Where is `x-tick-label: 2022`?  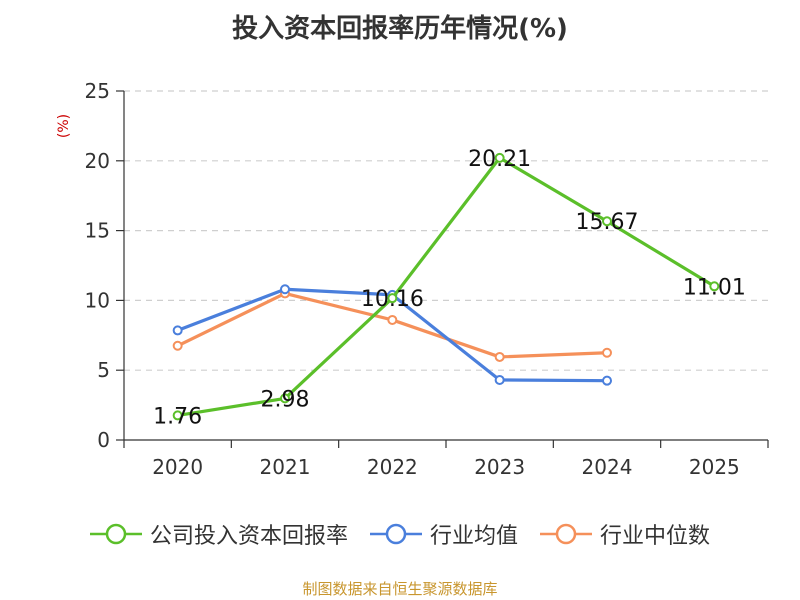 x-tick-label: 2022 is located at coordinates (392, 467).